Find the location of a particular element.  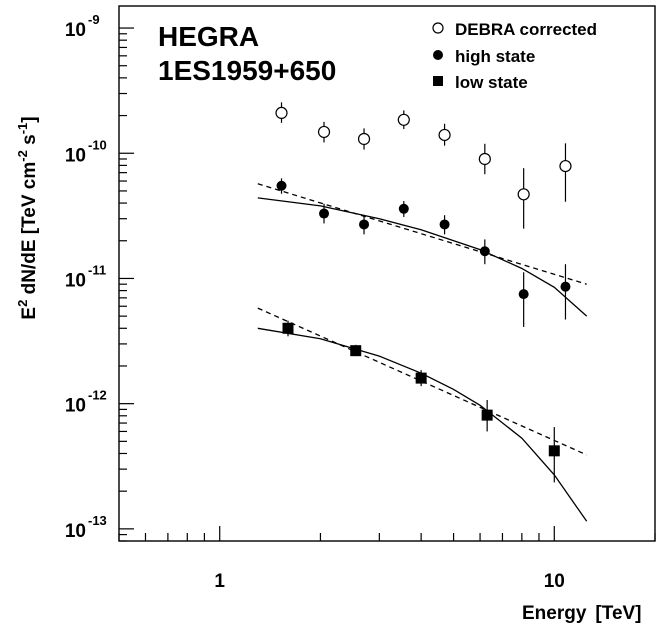

legend-marker-low is located at coordinates (438, 81).